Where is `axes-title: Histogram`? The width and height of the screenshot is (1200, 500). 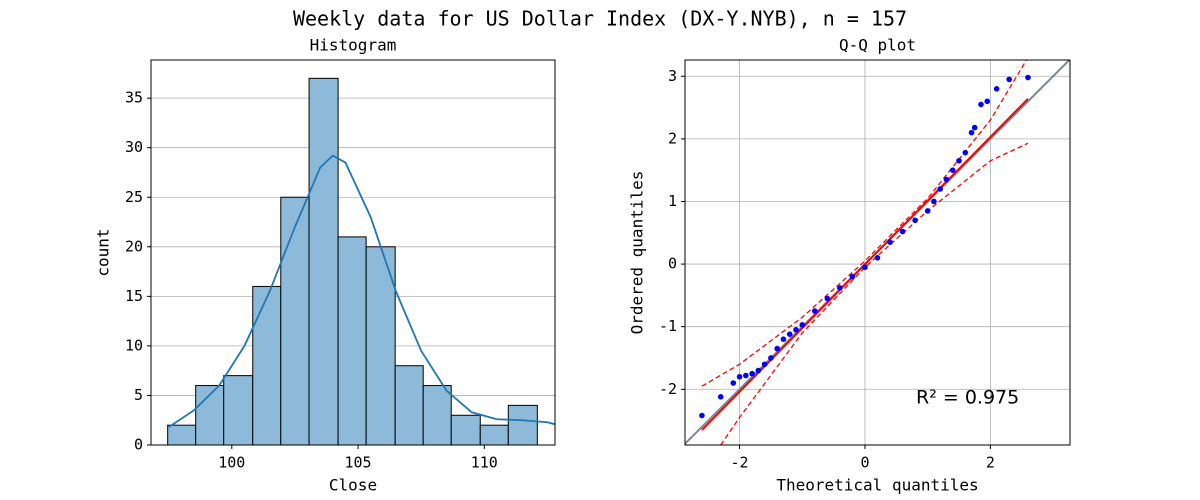 axes-title: Histogram is located at coordinates (353, 45).